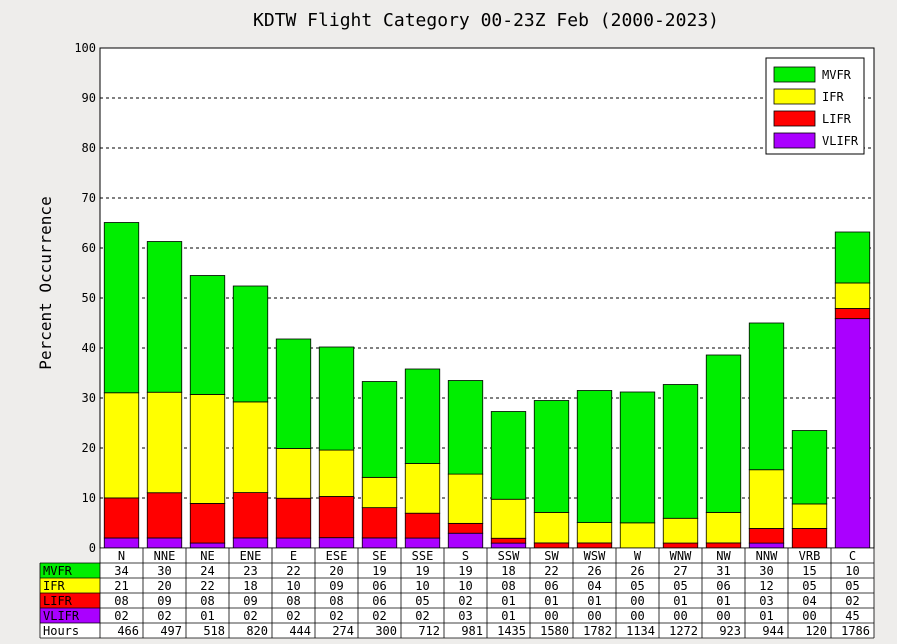 The height and width of the screenshot is (644, 897). I want to click on y-axis-label: Percent Occurrence, so click(45, 282).